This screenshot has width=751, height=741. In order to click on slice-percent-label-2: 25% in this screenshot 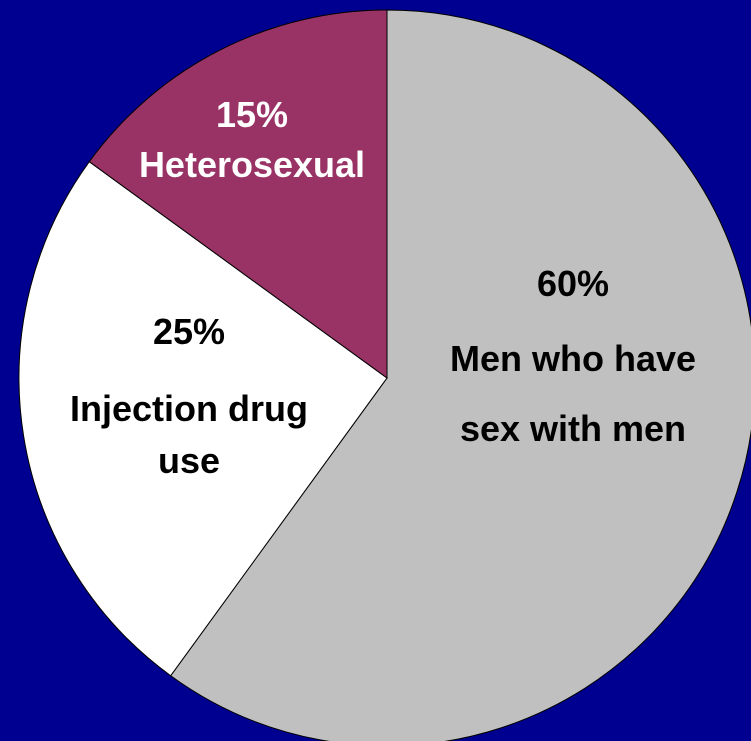, I will do `click(189, 331)`.